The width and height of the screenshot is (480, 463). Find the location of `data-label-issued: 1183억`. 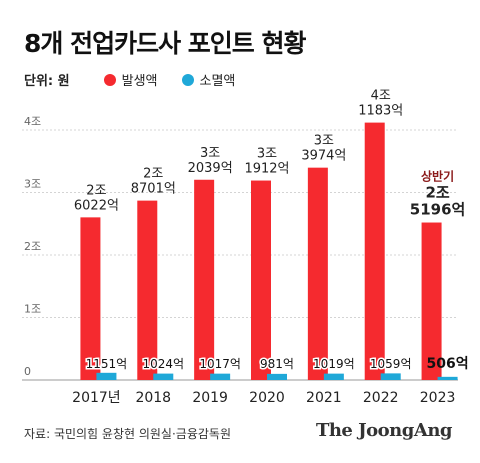

data-label-issued: 1183억 is located at coordinates (380, 111).